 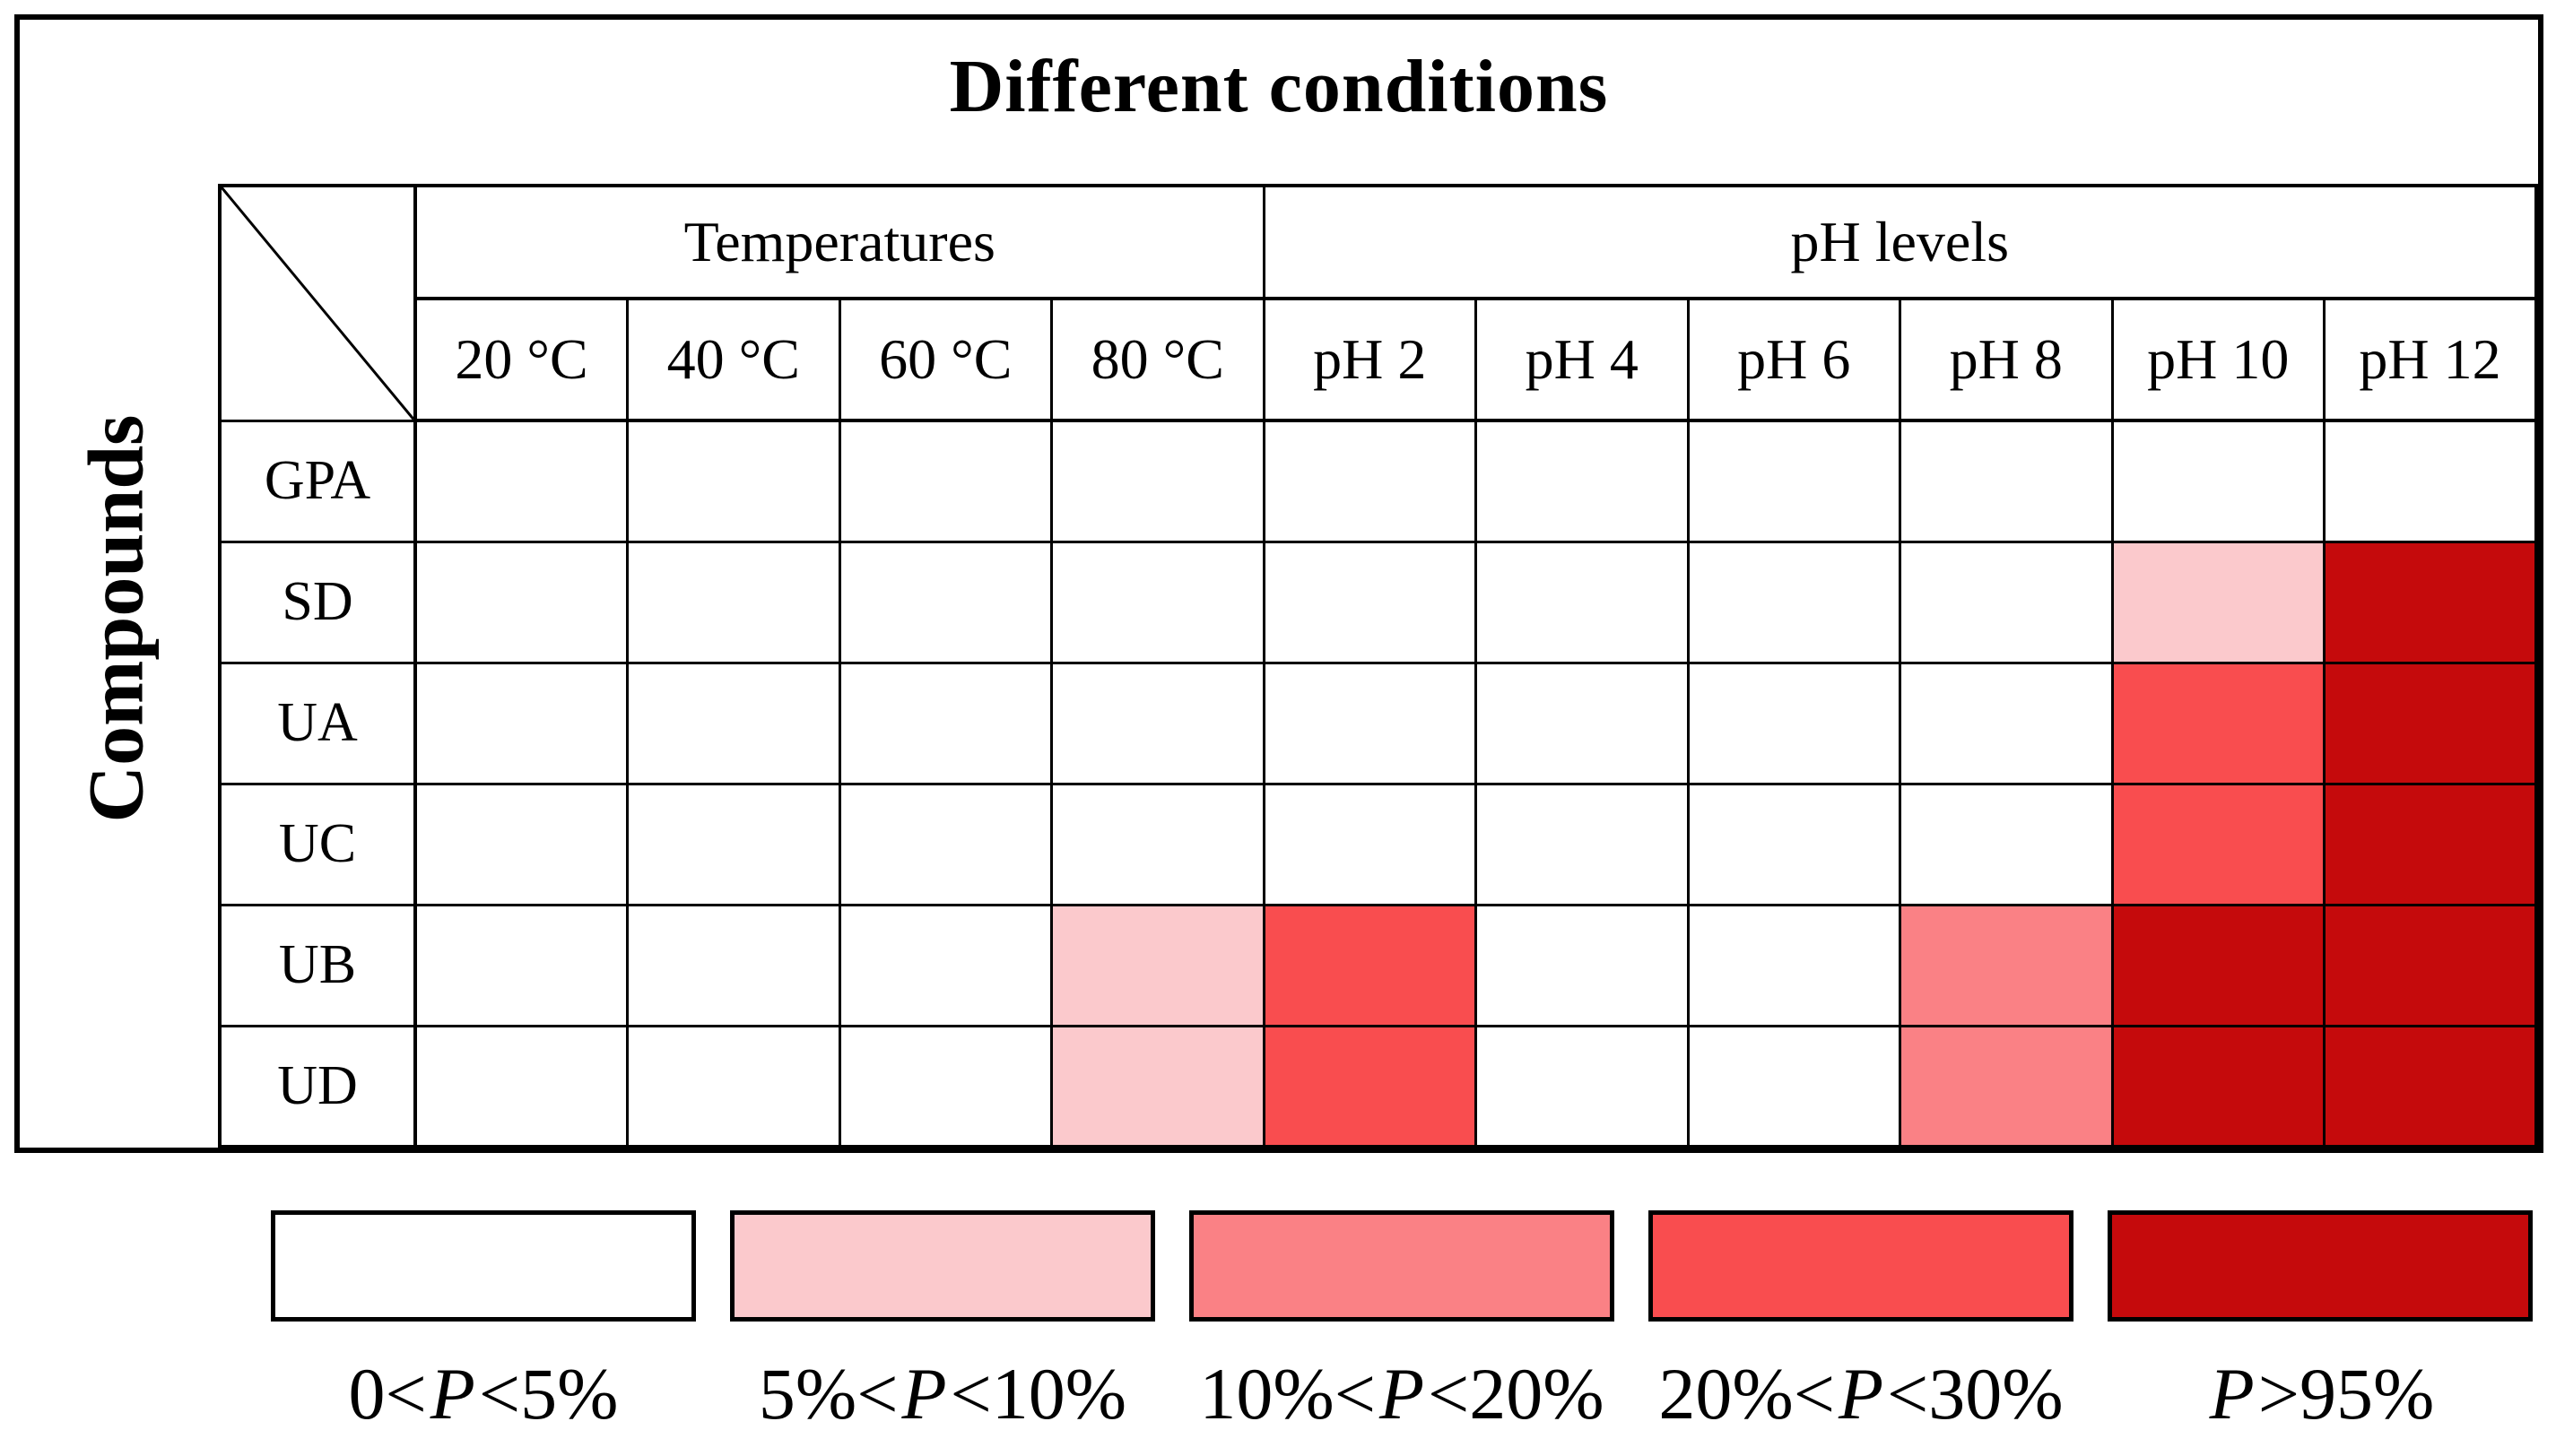 I want to click on corner-cell, so click(x=317, y=303).